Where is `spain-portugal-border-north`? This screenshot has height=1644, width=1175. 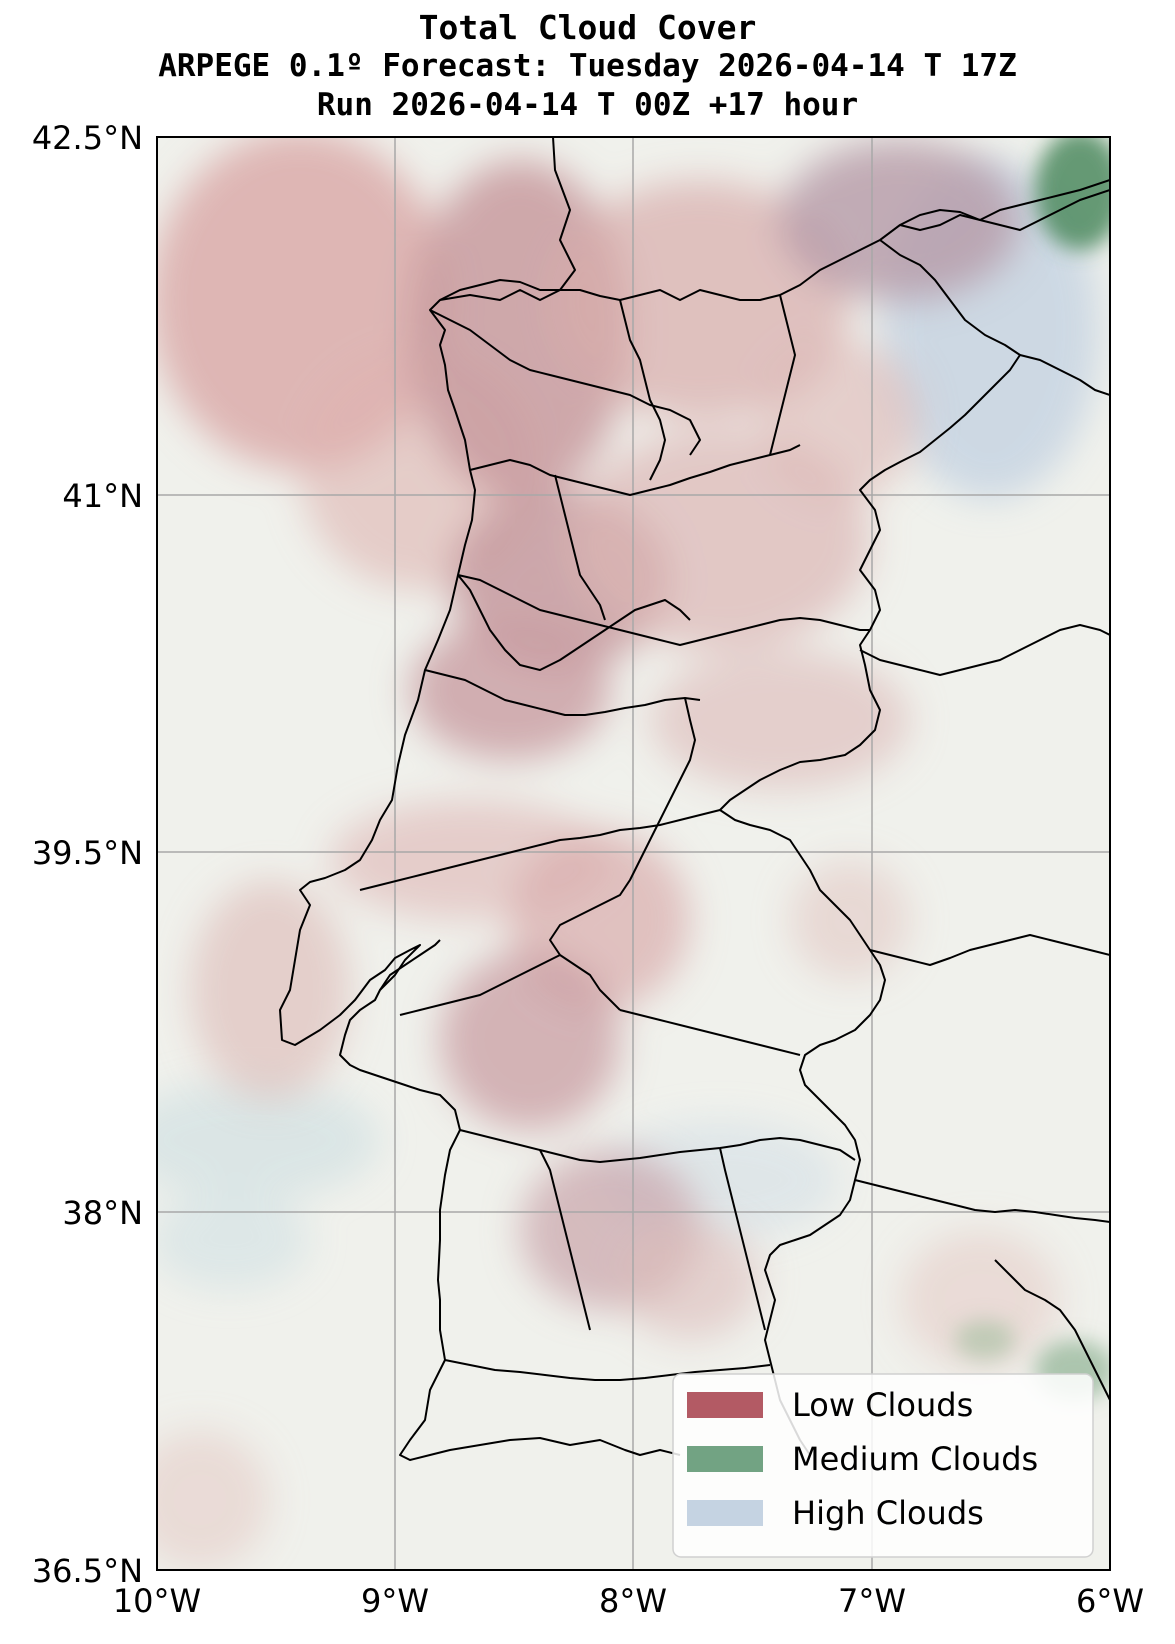
spain-portugal-border-north is located at coordinates (774, 240).